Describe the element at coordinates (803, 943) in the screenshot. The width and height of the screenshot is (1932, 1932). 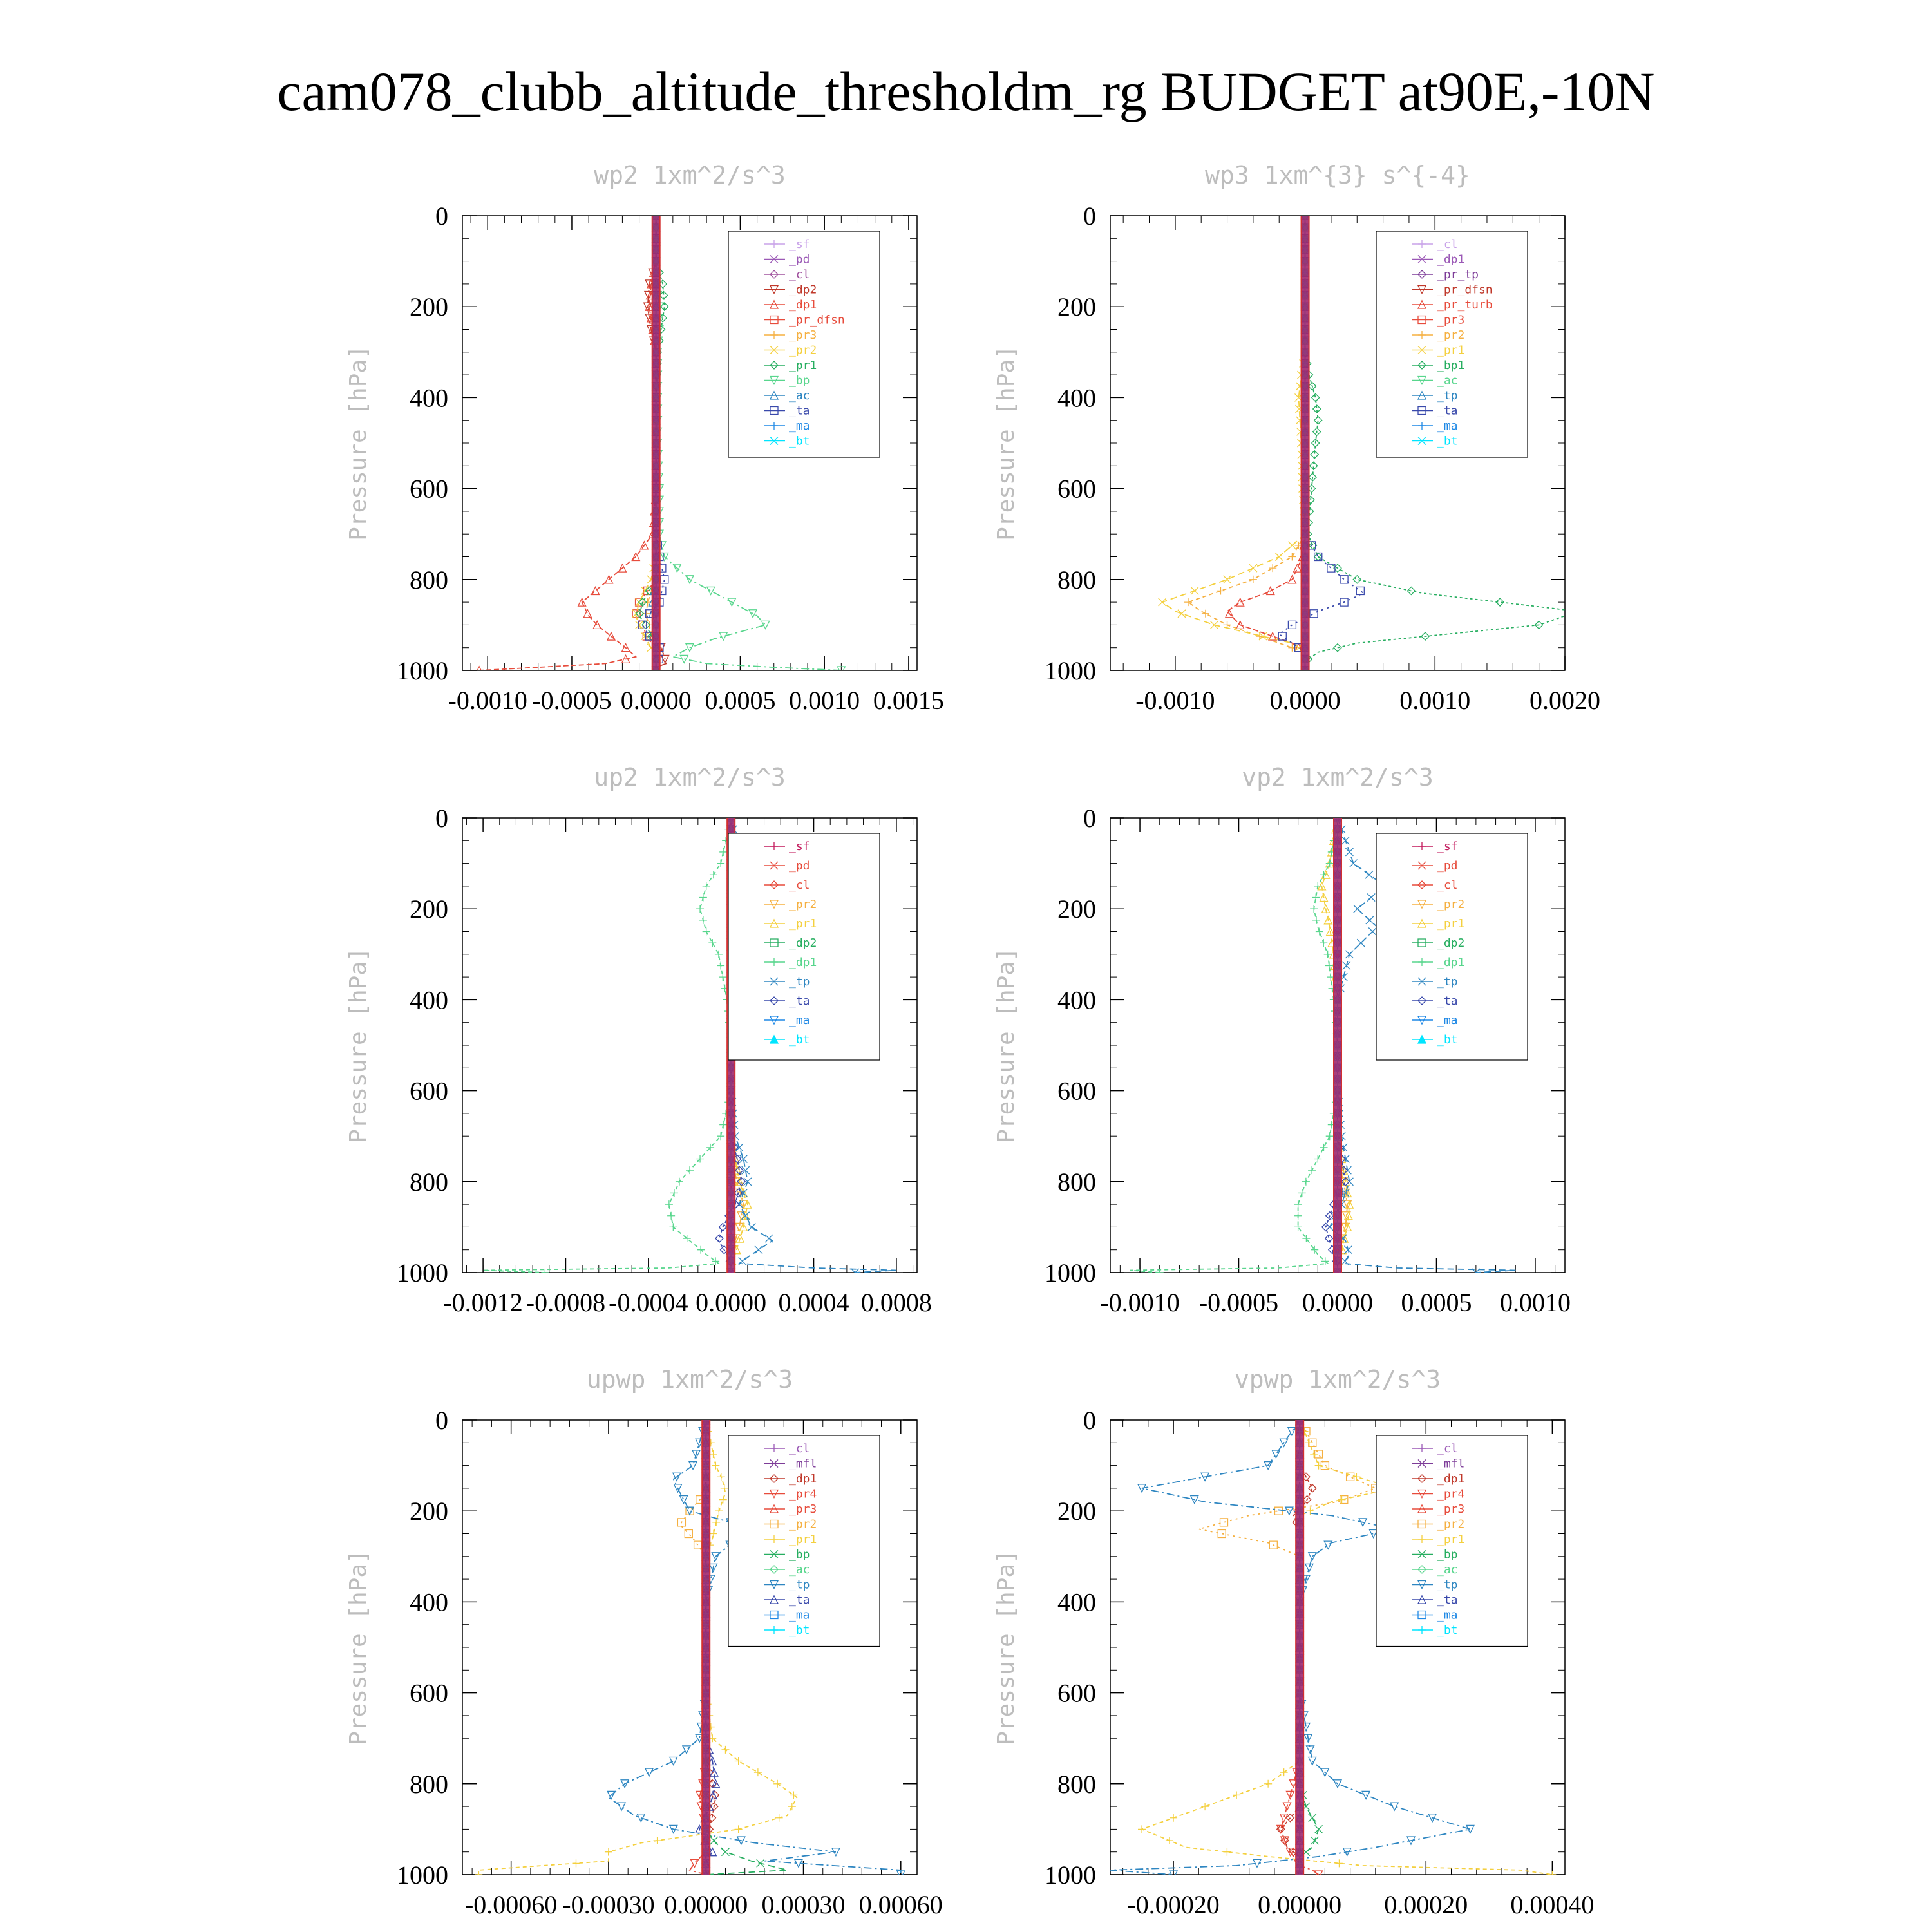
I see `legend-label: _dp2` at that location.